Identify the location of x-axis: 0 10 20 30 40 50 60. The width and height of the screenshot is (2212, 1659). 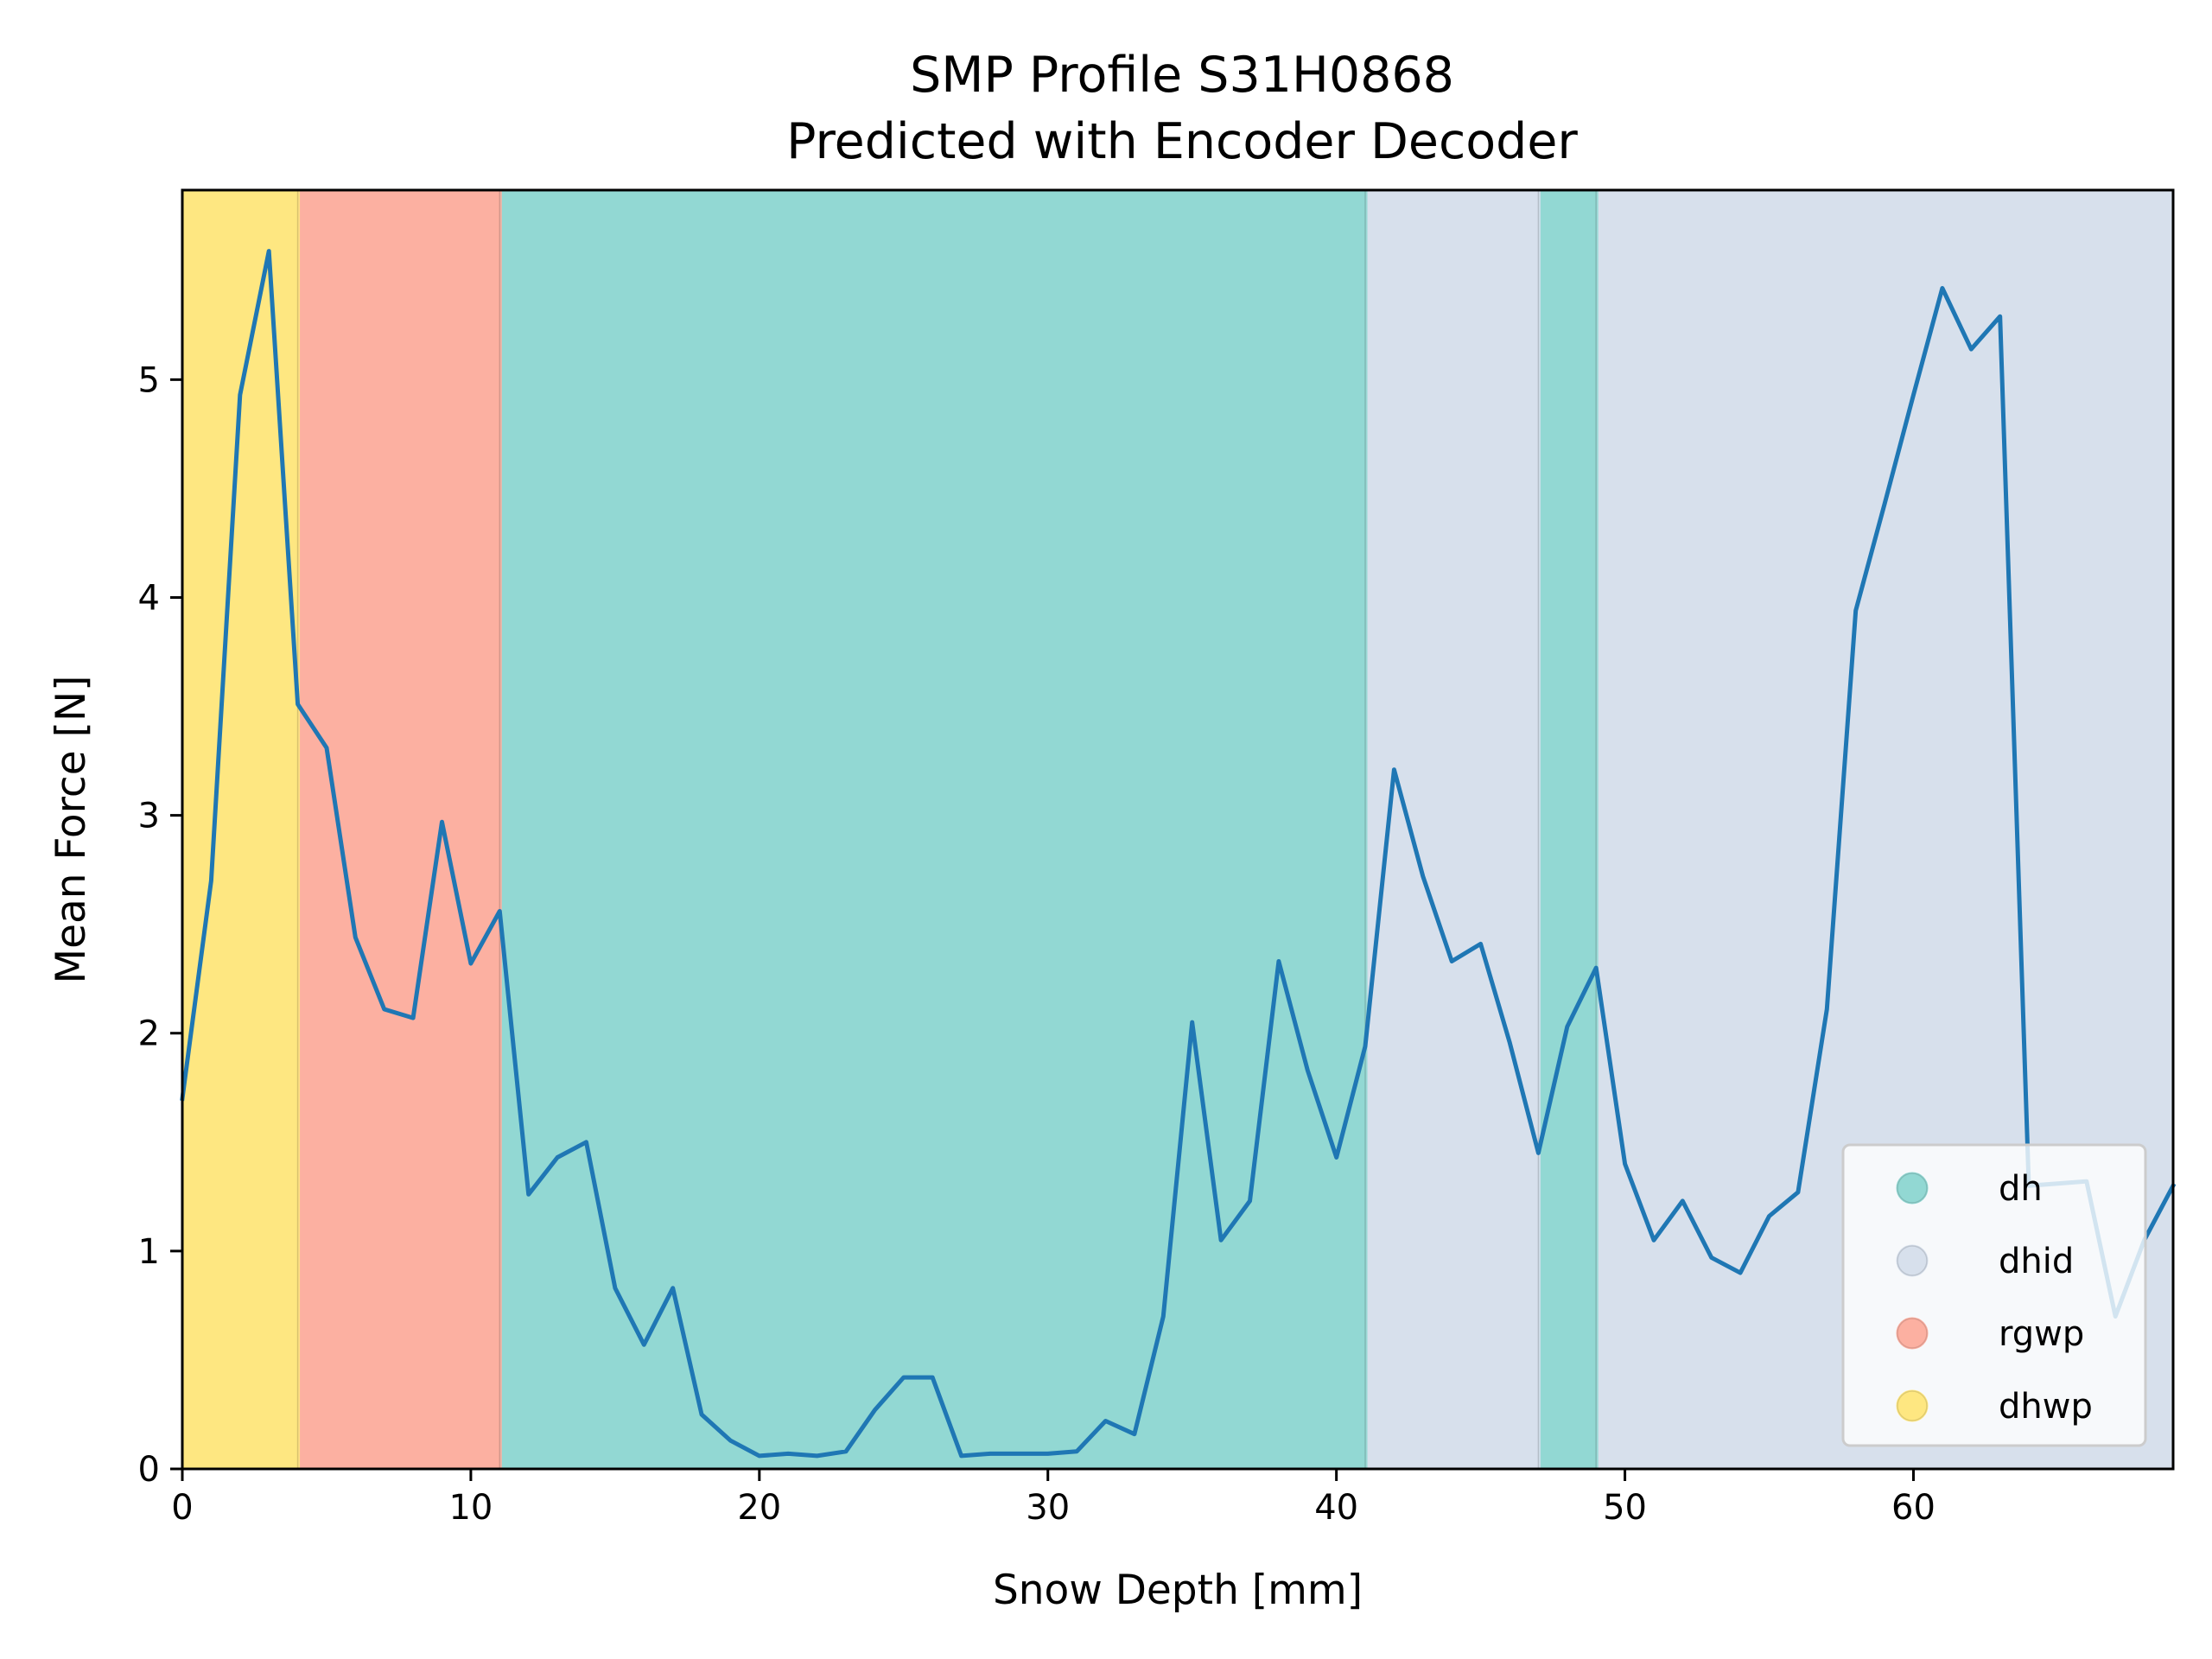
(1053, 1498).